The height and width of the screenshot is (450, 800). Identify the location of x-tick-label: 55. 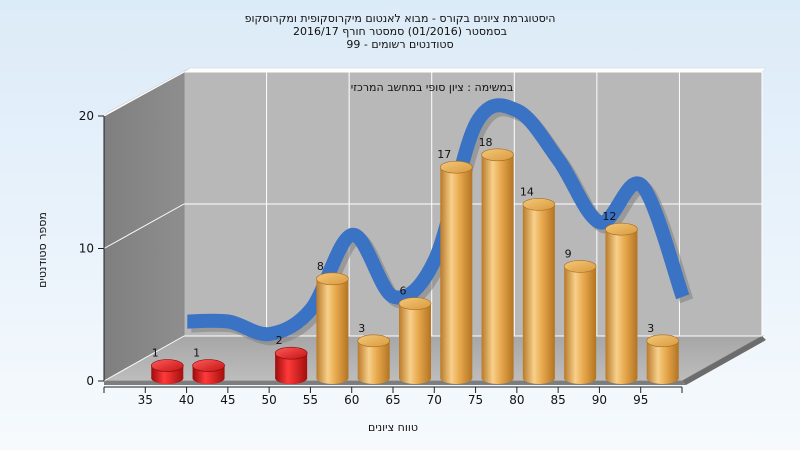
(310, 400).